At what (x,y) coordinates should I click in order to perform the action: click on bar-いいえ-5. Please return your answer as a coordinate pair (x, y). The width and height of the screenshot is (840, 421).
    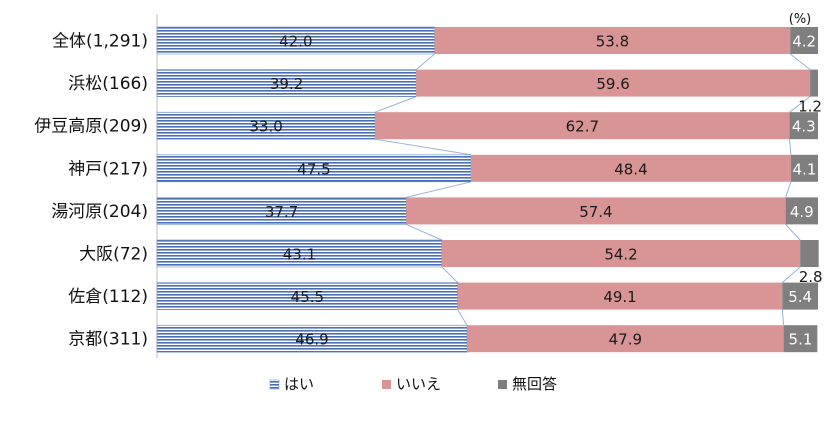
    Looking at the image, I should click on (621, 253).